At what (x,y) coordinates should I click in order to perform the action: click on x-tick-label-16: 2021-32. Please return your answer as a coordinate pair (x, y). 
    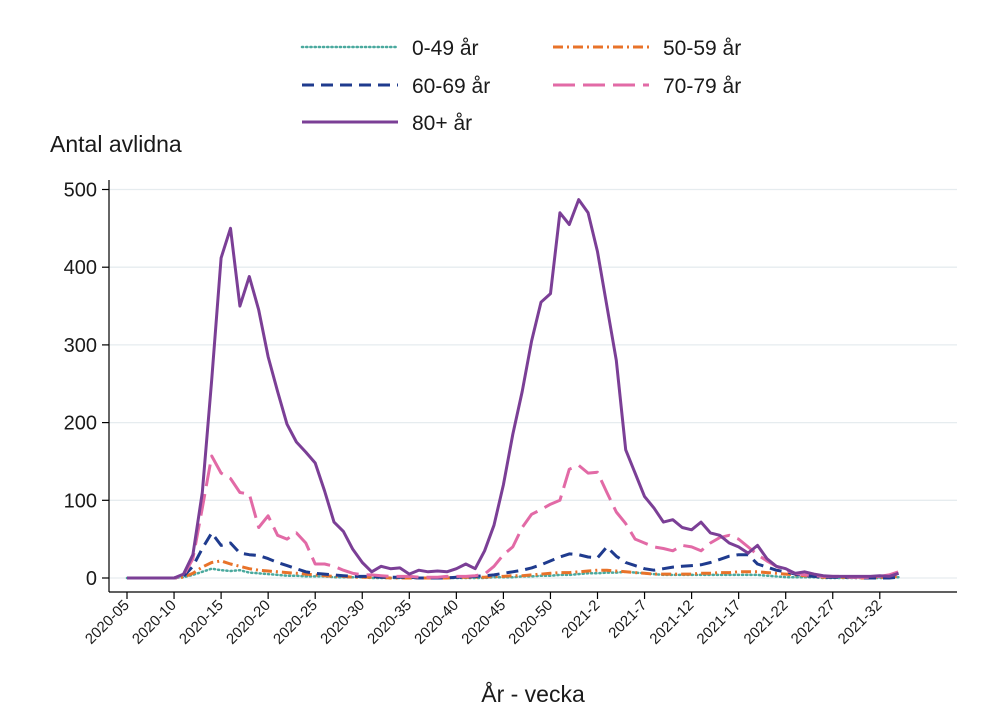
    Looking at the image, I should click on (860, 622).